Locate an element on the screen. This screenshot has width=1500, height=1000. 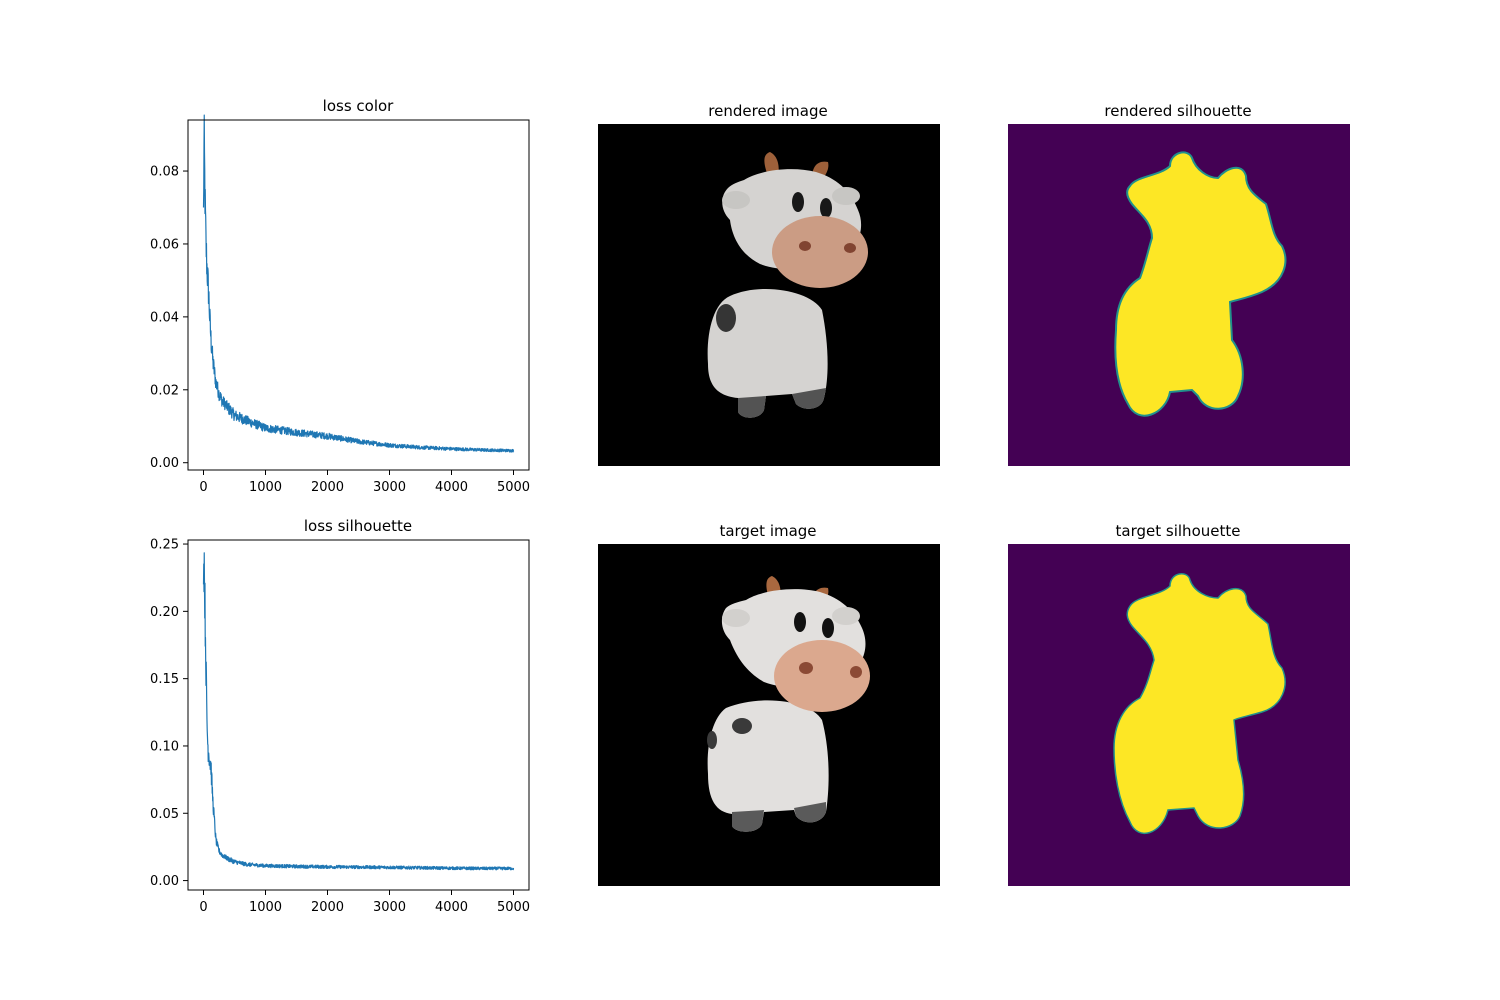
rendered-cow-body is located at coordinates (767, 353).